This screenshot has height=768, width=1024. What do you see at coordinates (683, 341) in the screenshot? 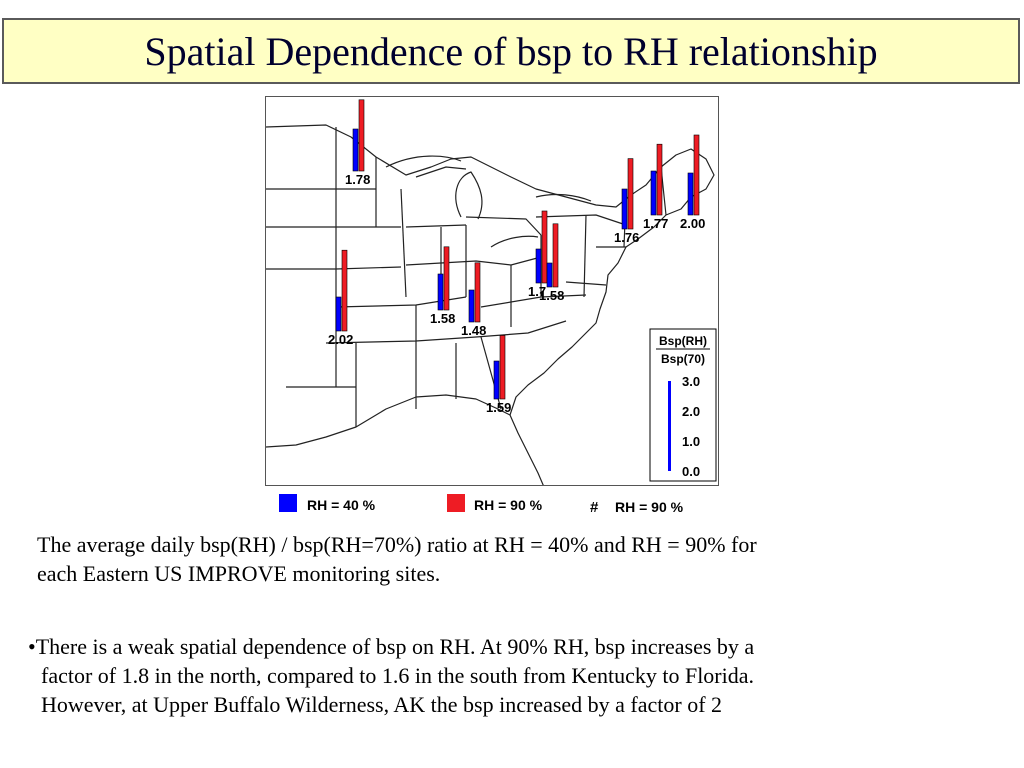
I see `scale-title-top: Bsp(RH)` at bounding box center [683, 341].